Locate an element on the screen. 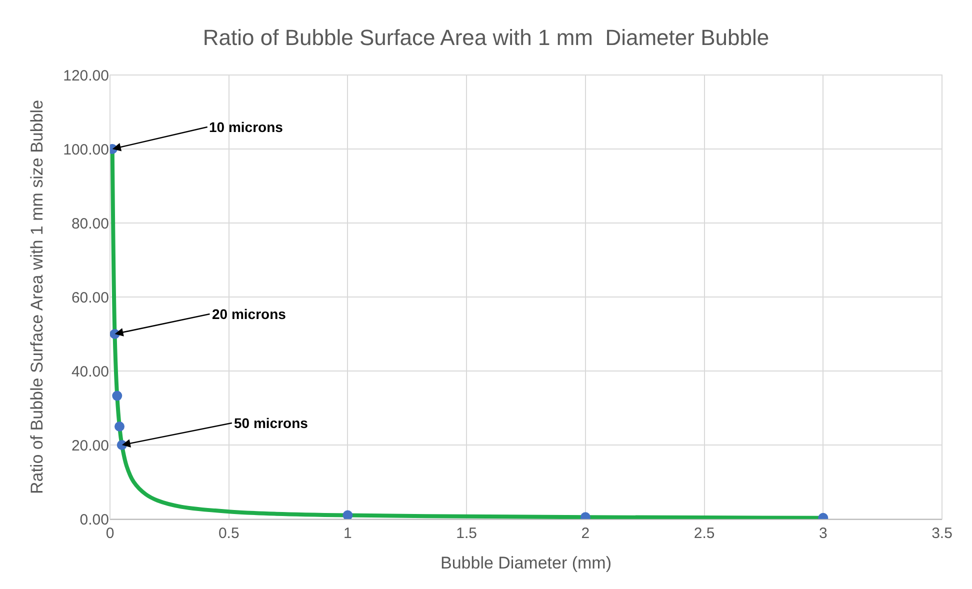 This screenshot has height=589, width=972. y-tick-label: 80.00 is located at coordinates (90, 223).